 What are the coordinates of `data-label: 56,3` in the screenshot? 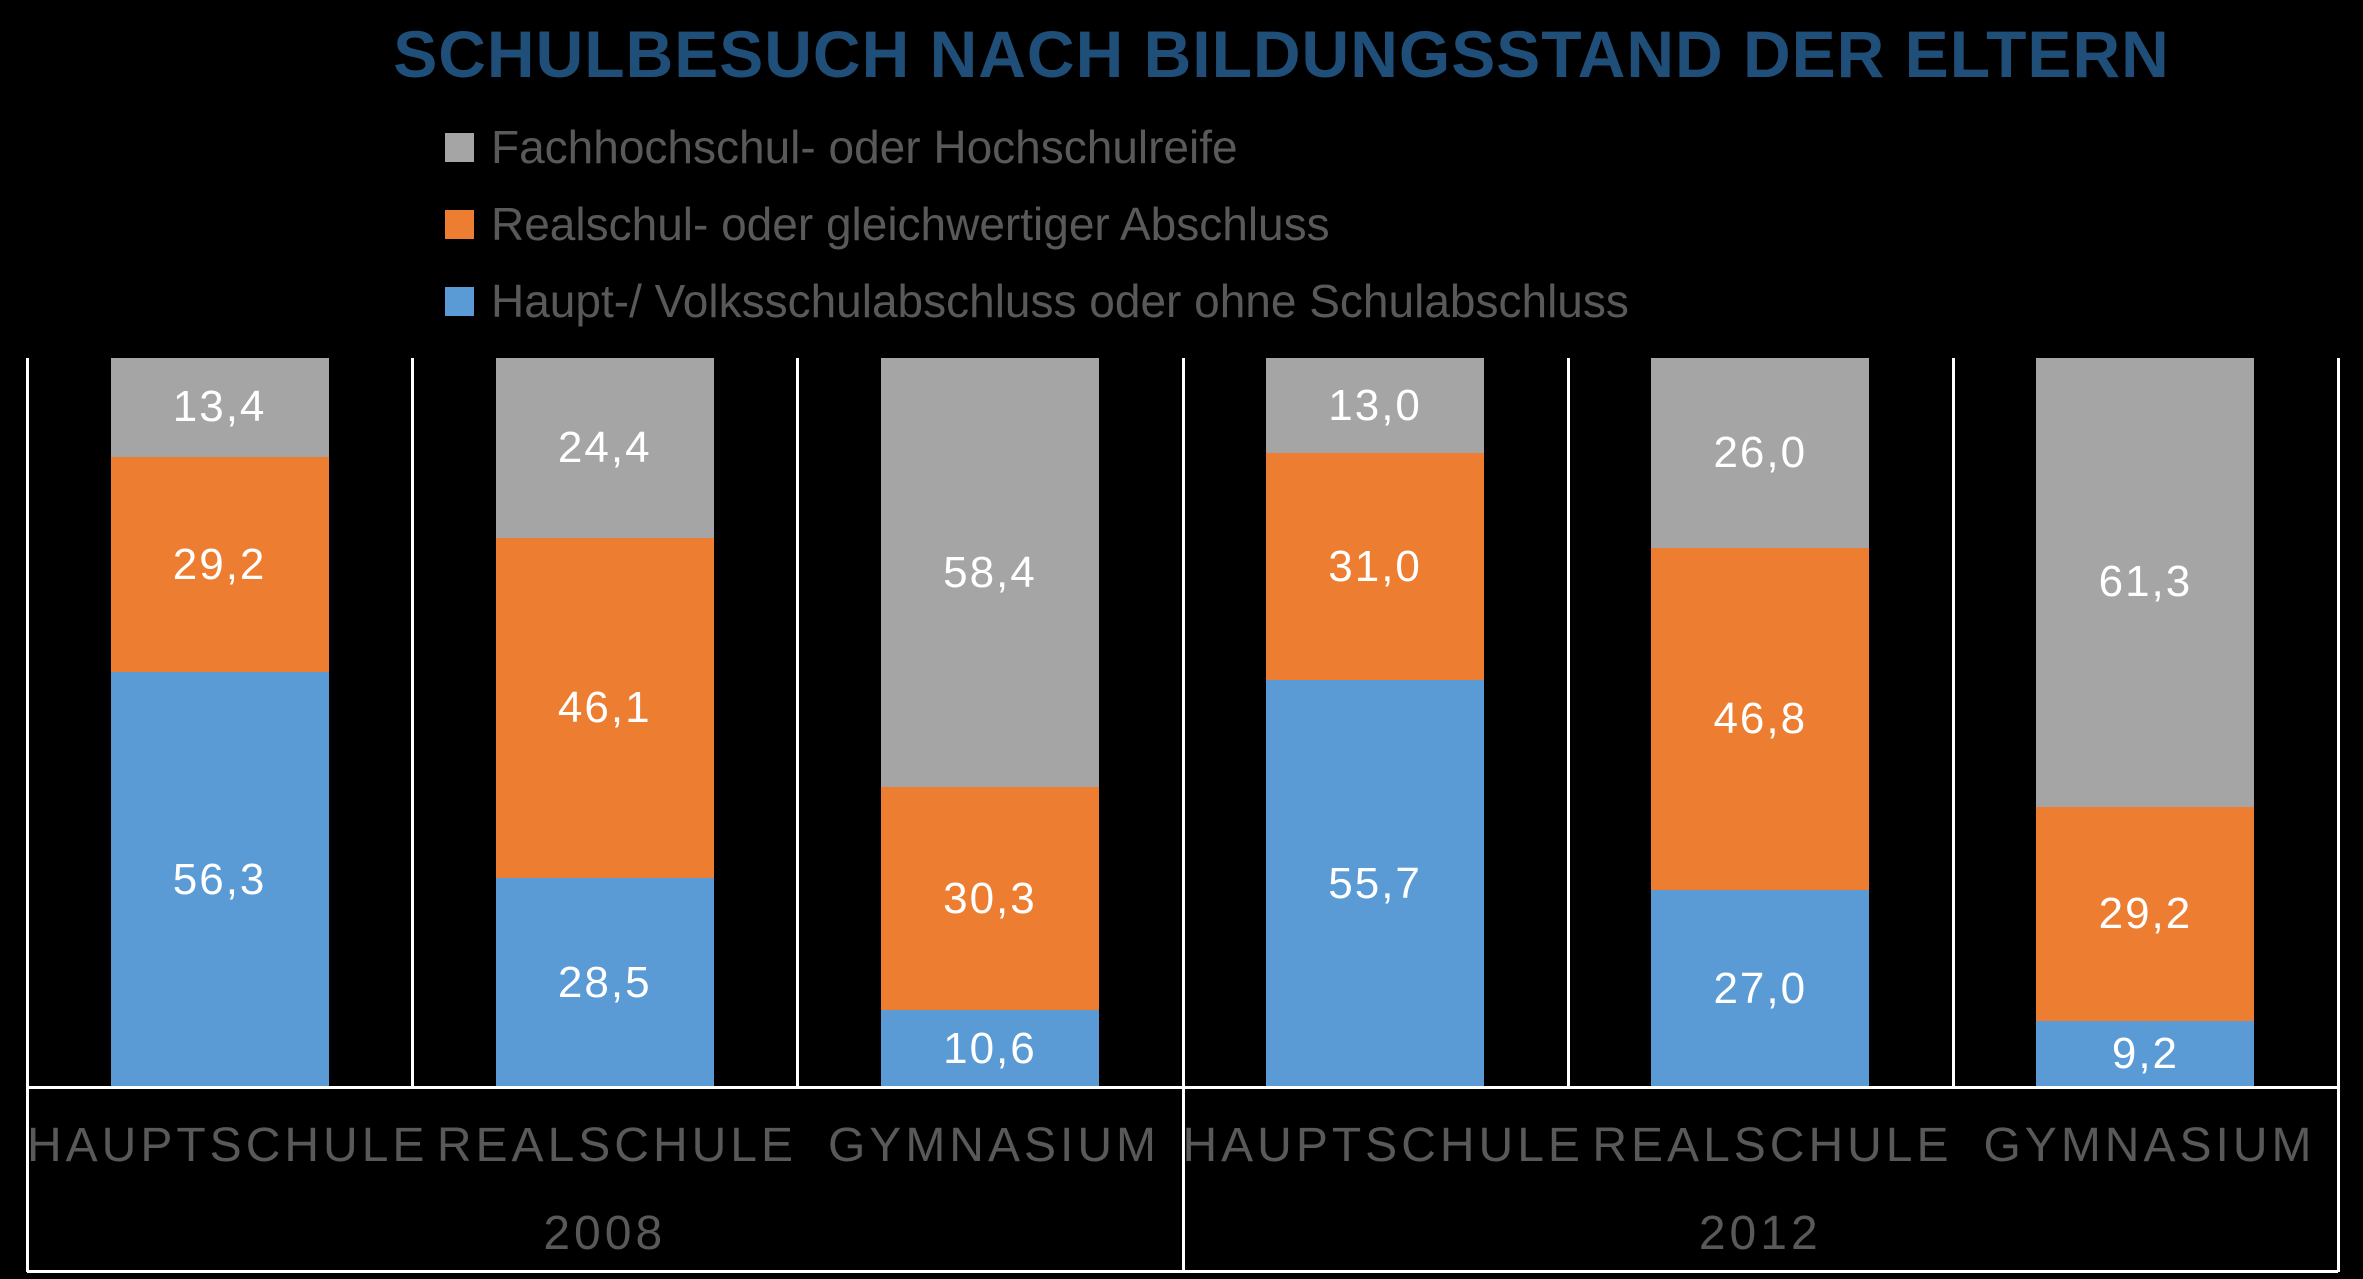 It's located at (219, 880).